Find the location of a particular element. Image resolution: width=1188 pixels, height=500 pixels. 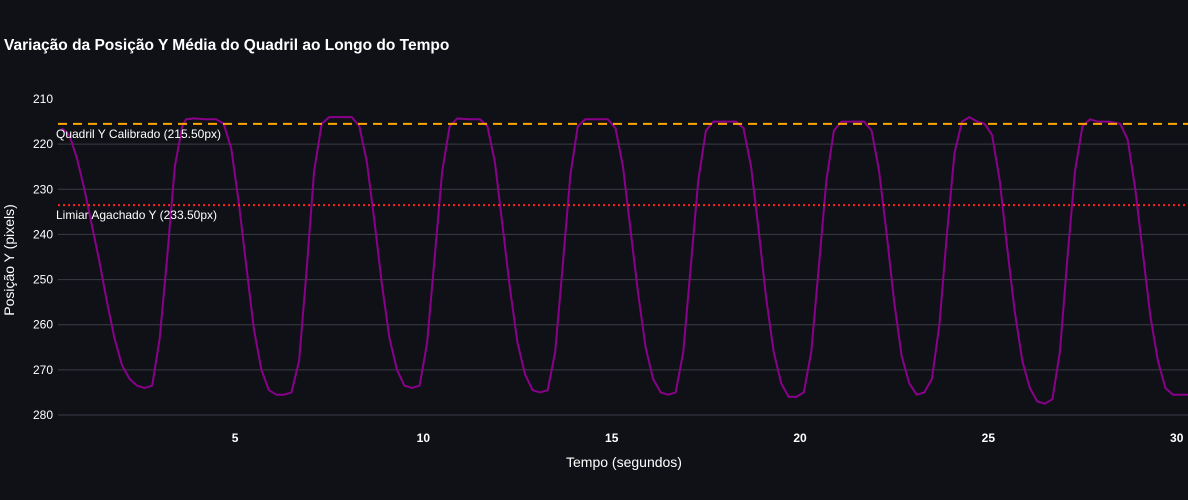

y-tick-label: 210 is located at coordinates (43, 99).